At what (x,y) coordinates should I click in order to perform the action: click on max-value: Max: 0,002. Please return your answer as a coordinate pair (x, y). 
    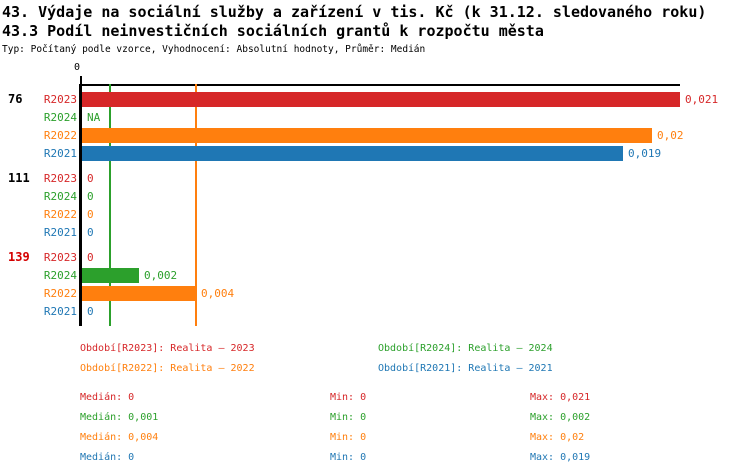
    Looking at the image, I should click on (560, 417).